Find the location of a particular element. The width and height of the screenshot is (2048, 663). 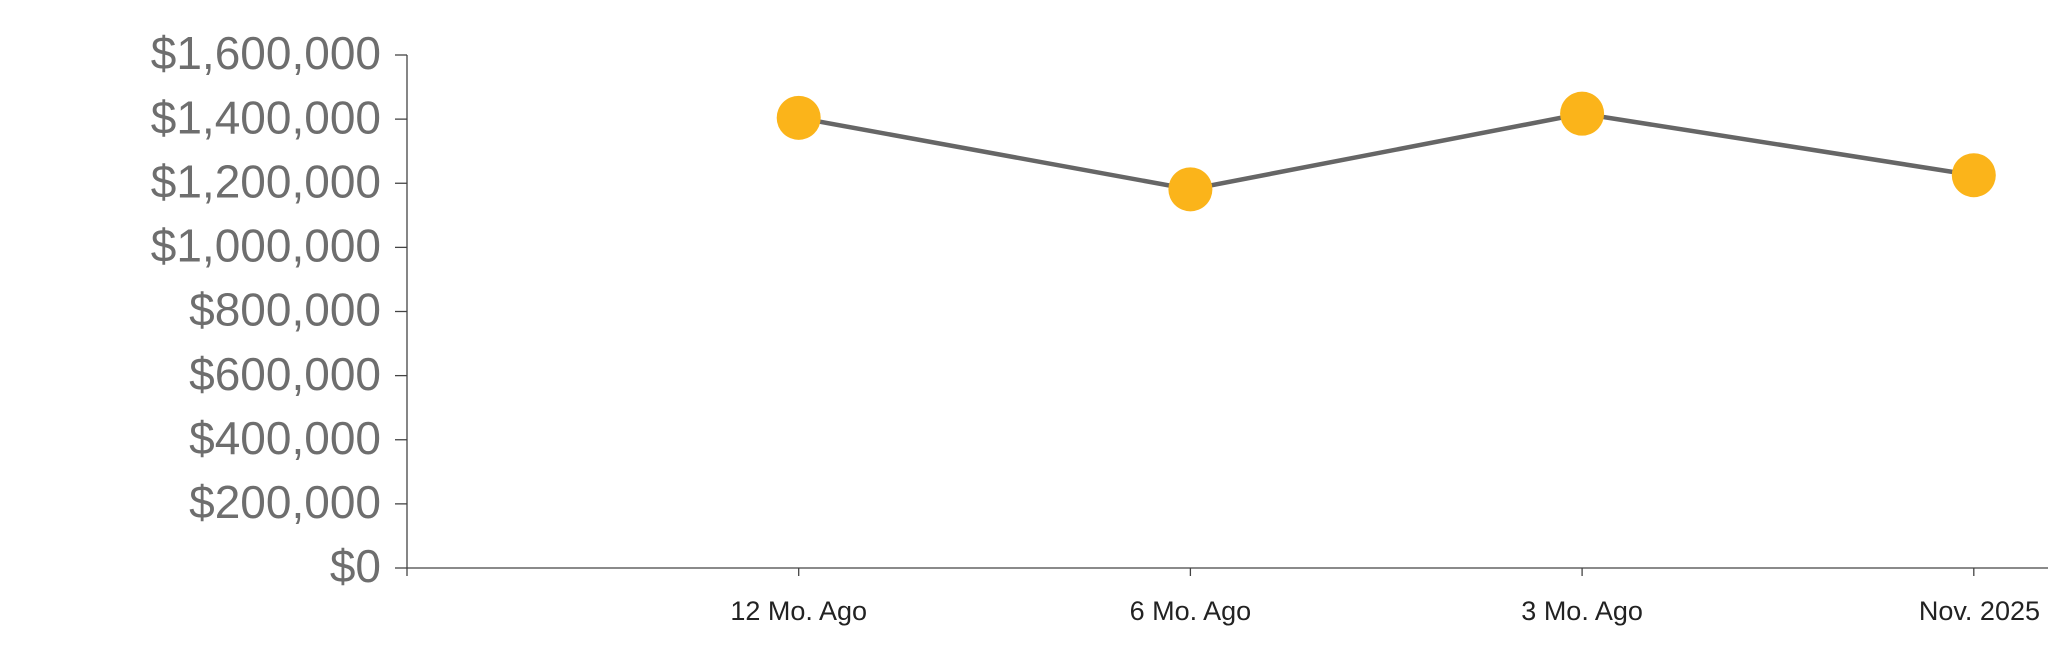

y-tick-label: $600,000 is located at coordinates (285, 374).